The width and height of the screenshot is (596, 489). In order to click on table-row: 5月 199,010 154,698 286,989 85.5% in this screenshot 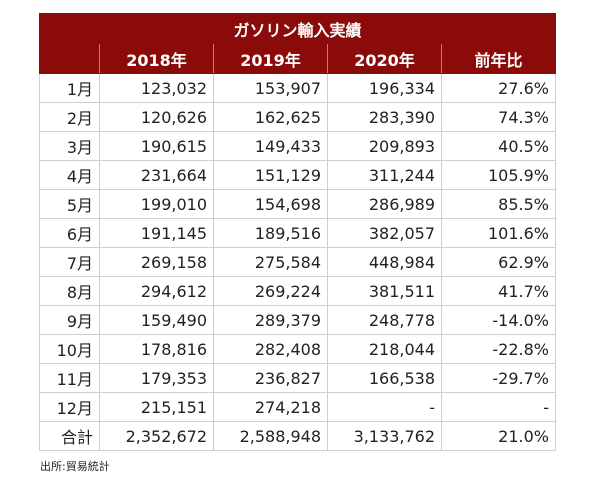, I will do `click(297, 204)`.